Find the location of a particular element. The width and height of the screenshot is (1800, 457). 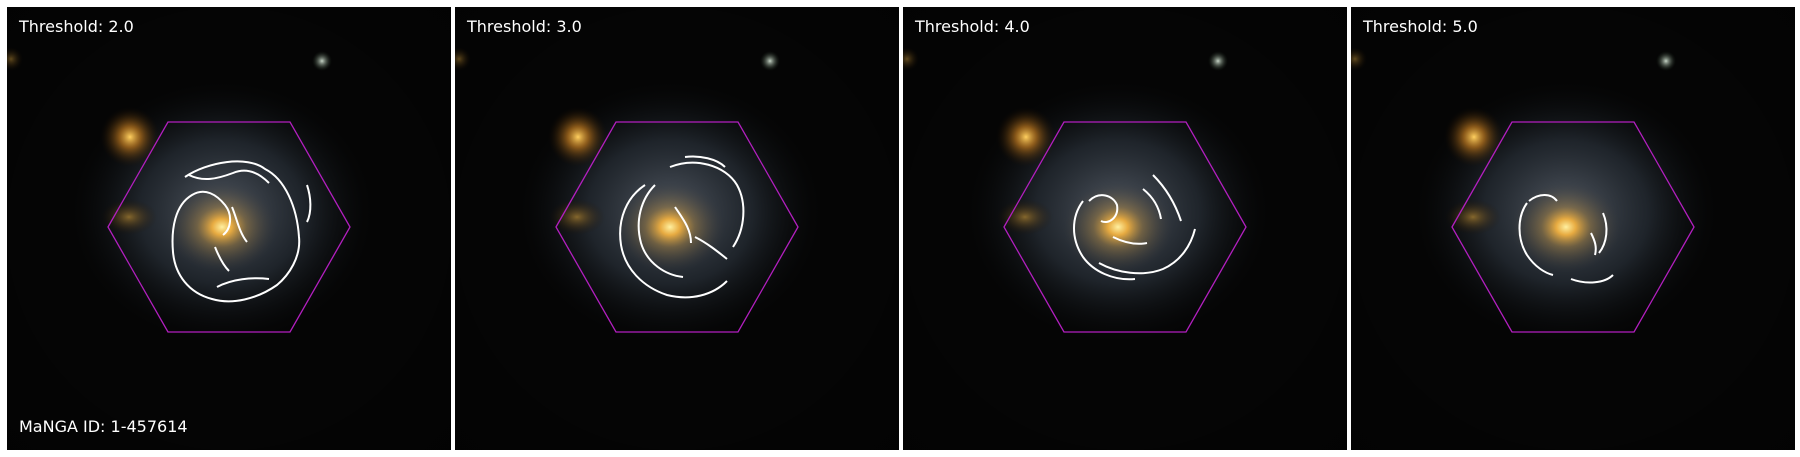

manga-id-label: MaNGA ID: 1-457614 is located at coordinates (103, 426).